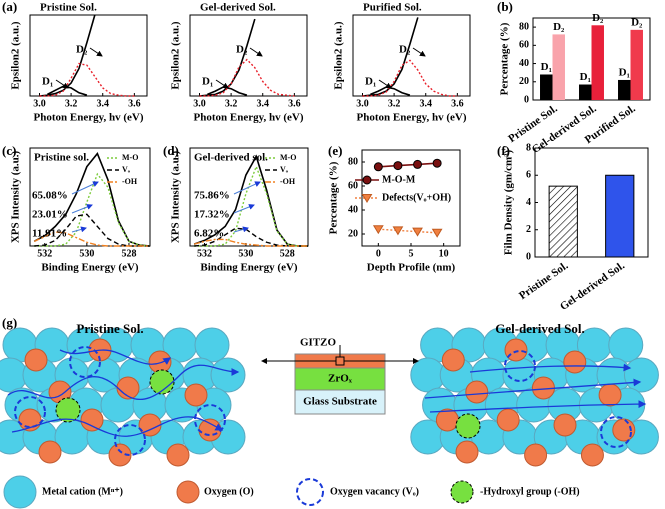  Describe the element at coordinates (134, 103) in the screenshot. I see `x-tick-label: 3.6` at that location.